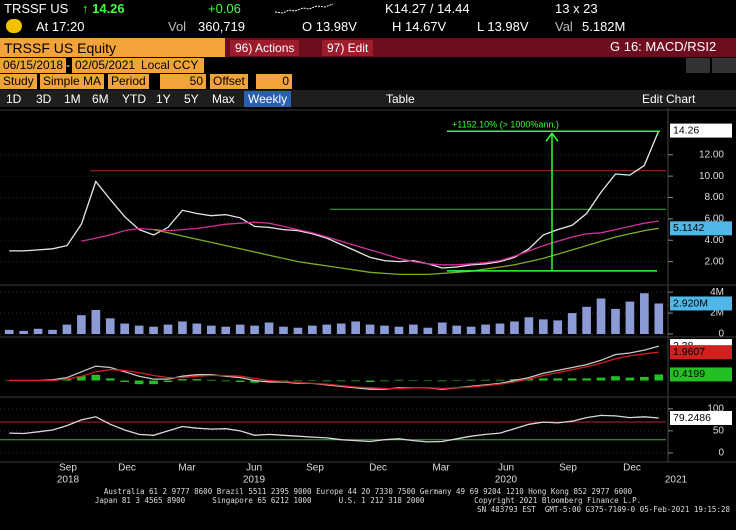  I want to click on end-date: 02/05/2021, so click(105, 65).